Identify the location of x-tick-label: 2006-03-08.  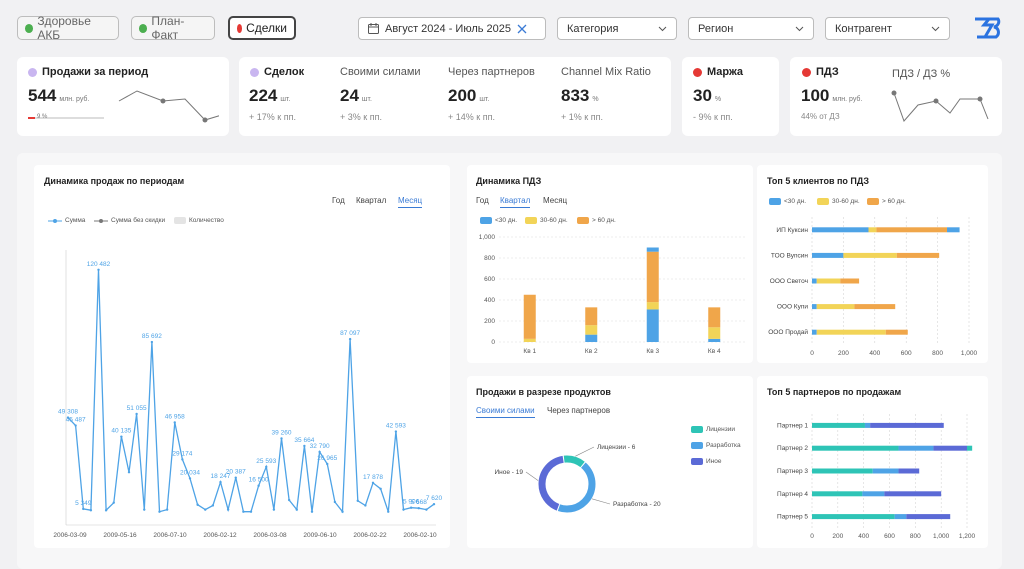
(270, 535).